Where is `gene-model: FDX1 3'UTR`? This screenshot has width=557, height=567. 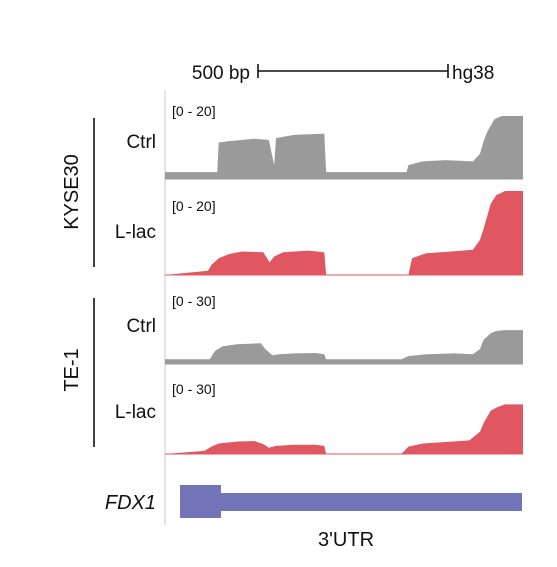
gene-model: FDX1 3'UTR is located at coordinates (313, 518).